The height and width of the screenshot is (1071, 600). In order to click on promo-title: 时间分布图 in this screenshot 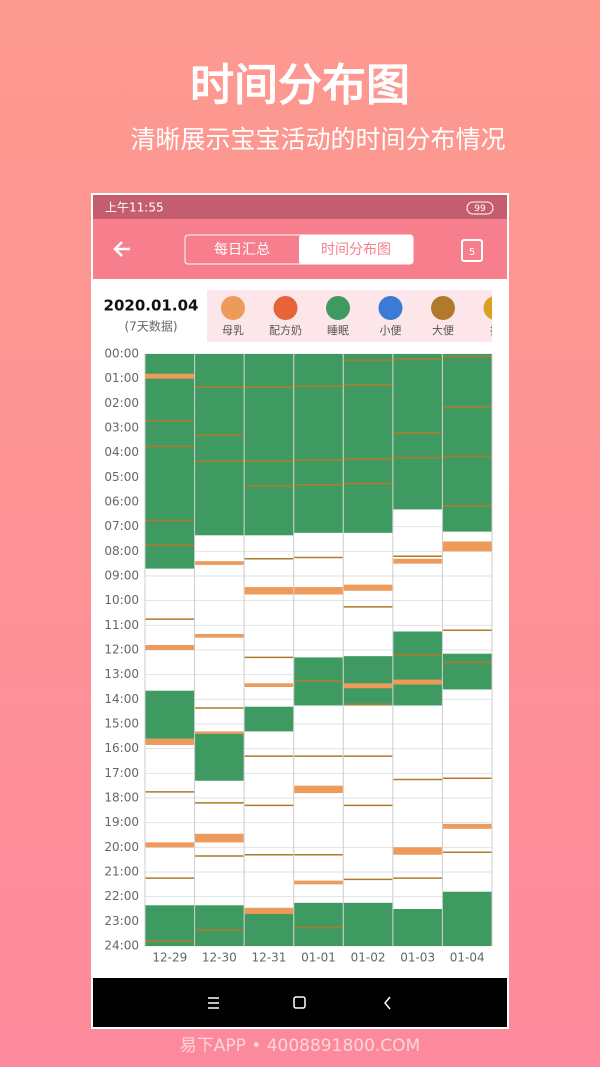, I will do `click(300, 85)`.